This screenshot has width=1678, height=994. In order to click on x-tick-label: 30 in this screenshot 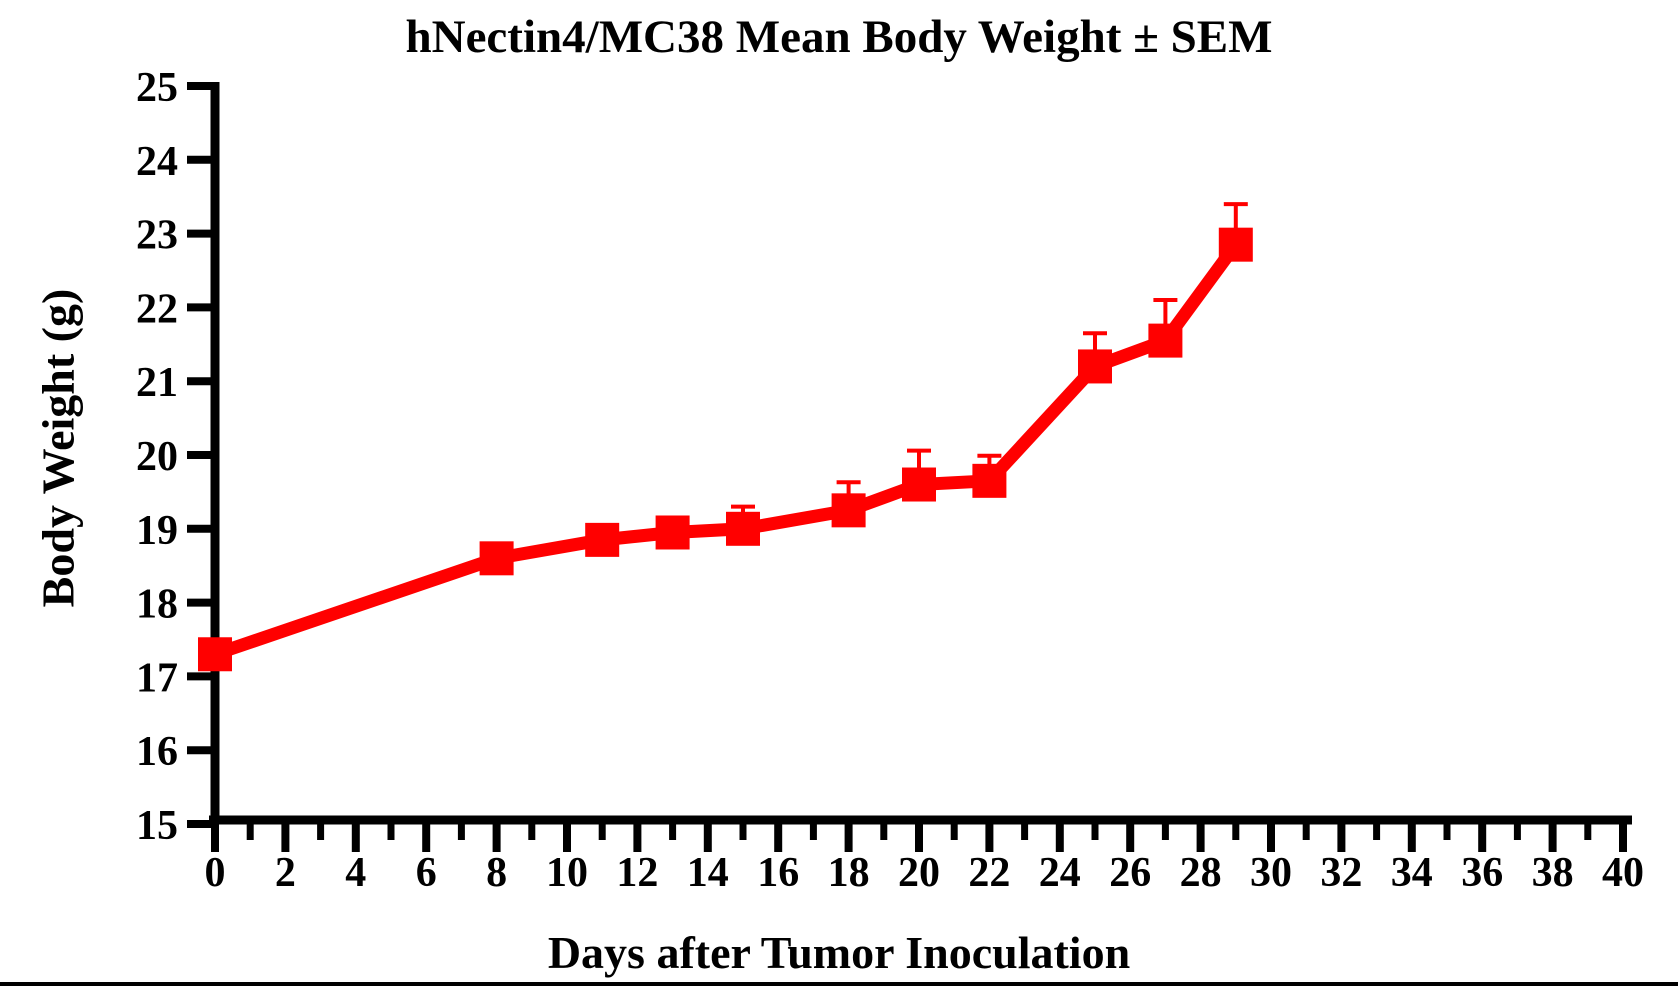, I will do `click(1271, 873)`.